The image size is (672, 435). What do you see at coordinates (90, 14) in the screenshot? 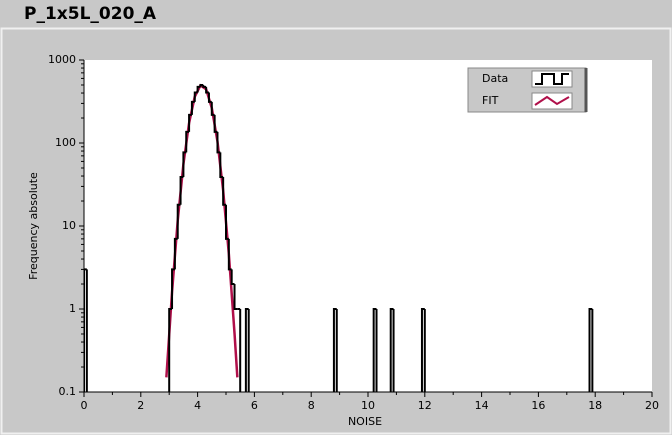
I see `chart-title: P_1x5L_020_A` at bounding box center [90, 14].